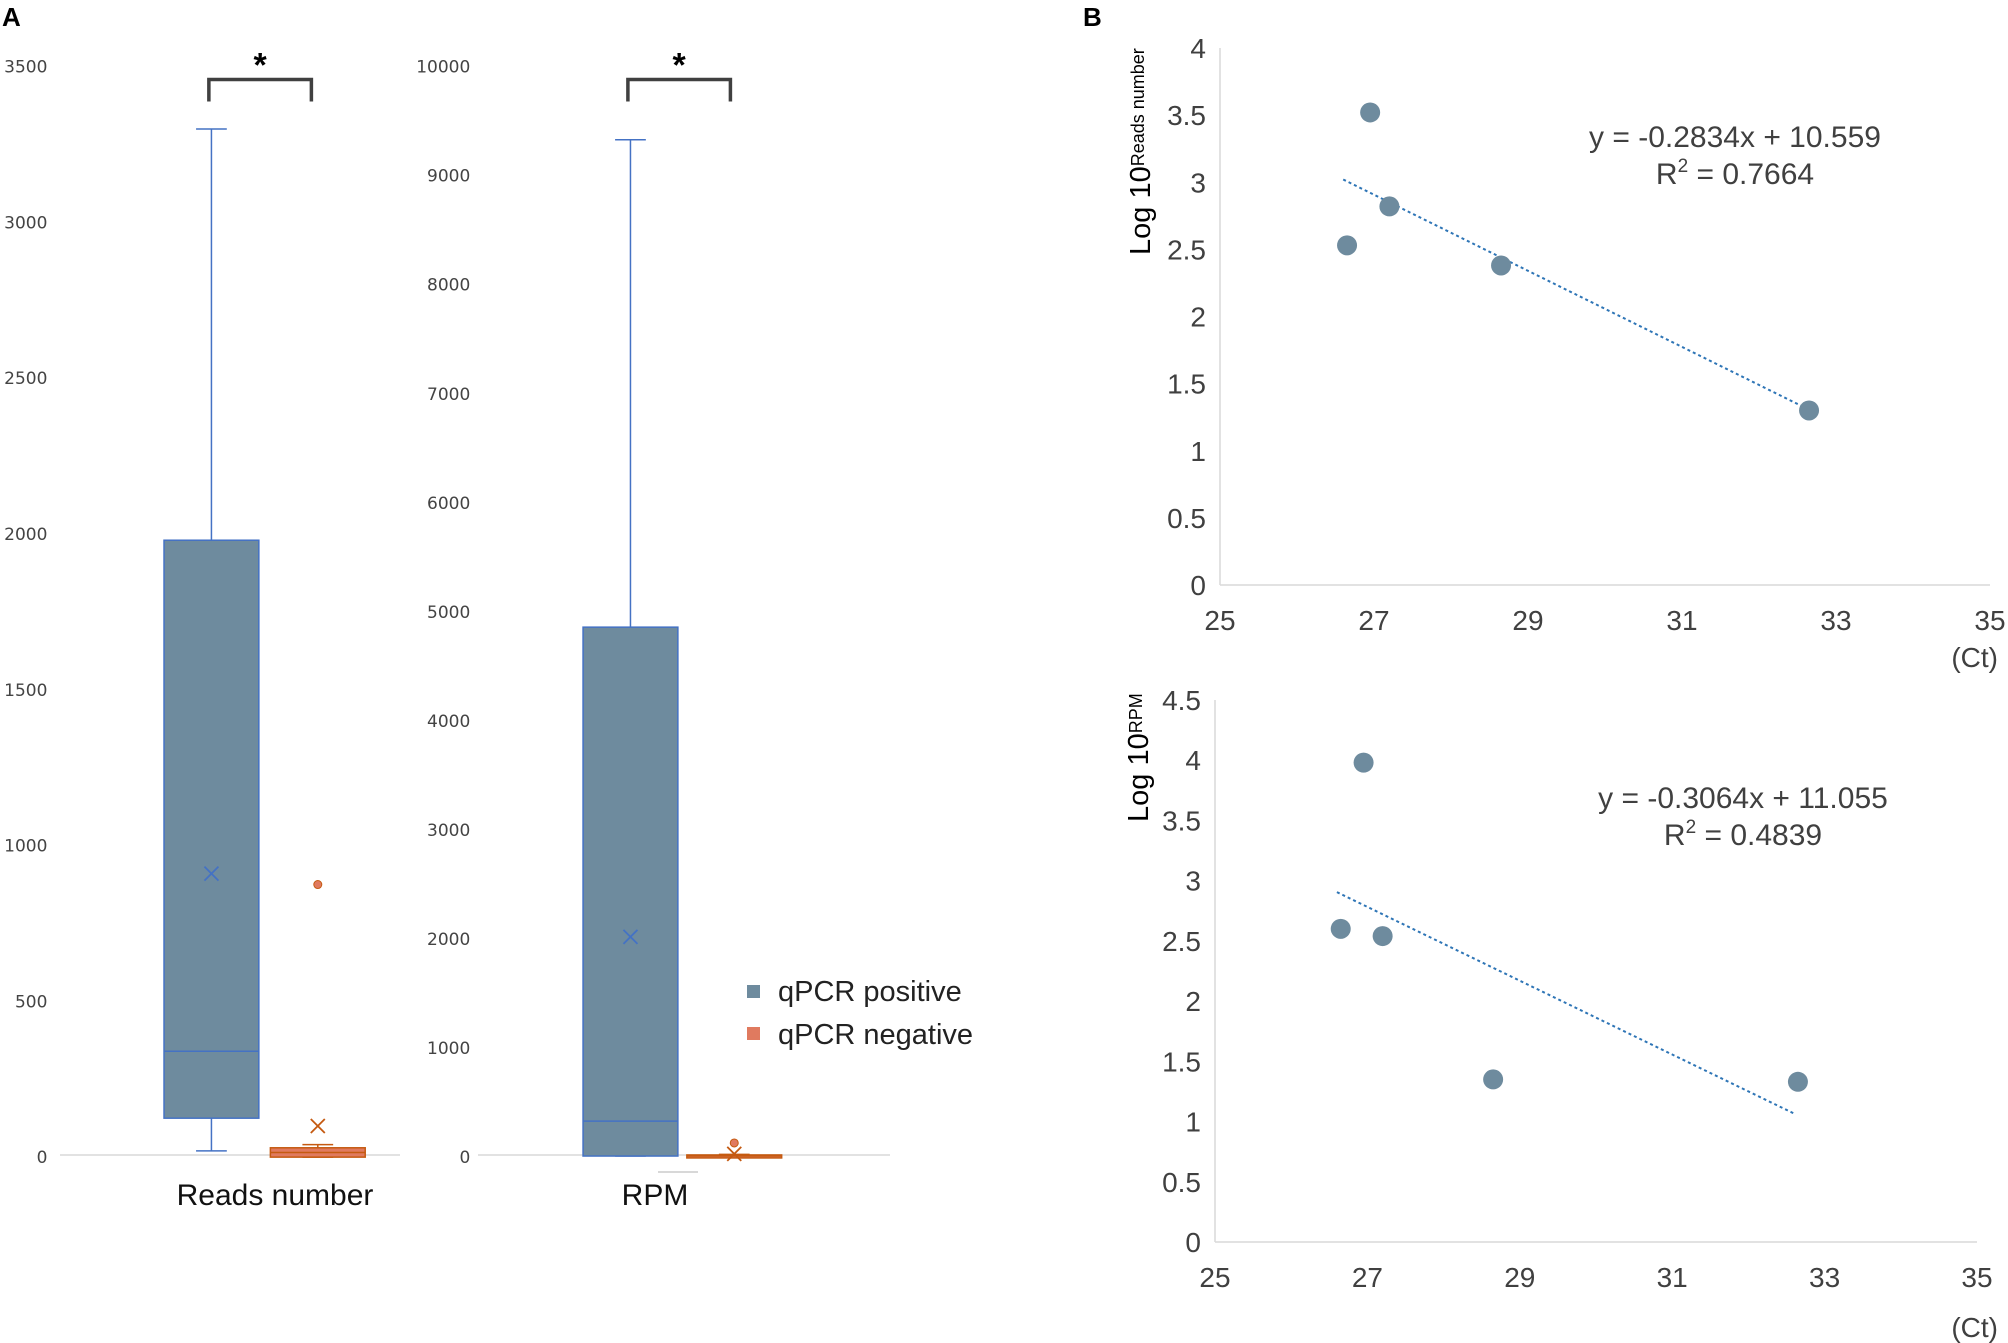 The height and width of the screenshot is (1343, 2008). What do you see at coordinates (1735, 137) in the screenshot?
I see `scatter-reads-equation: y = -0.2834x + 10.559` at bounding box center [1735, 137].